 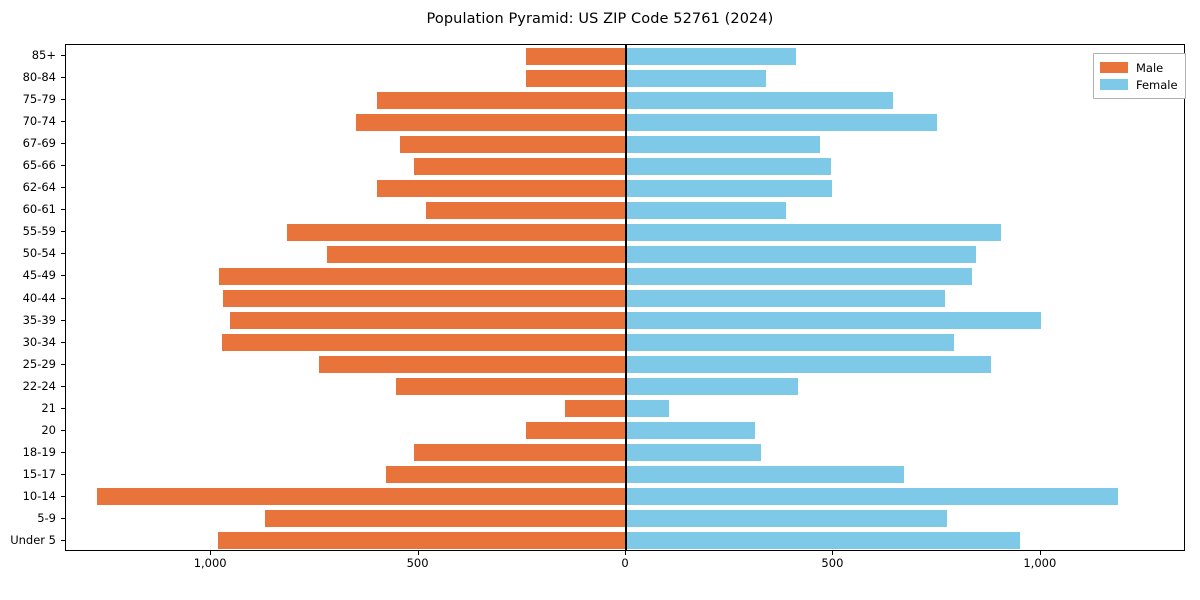 What do you see at coordinates (1150, 67) in the screenshot?
I see `legend-label-male: Male` at bounding box center [1150, 67].